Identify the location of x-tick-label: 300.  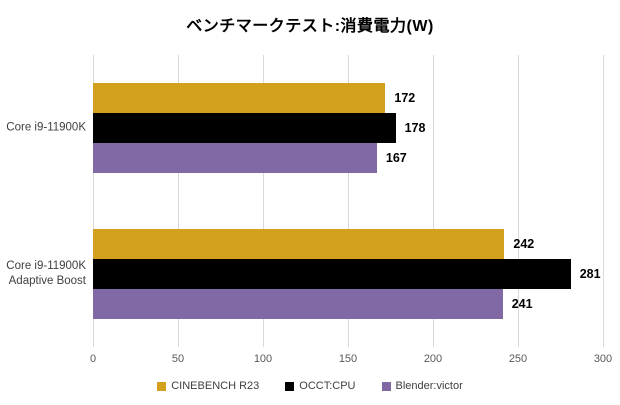
(603, 359).